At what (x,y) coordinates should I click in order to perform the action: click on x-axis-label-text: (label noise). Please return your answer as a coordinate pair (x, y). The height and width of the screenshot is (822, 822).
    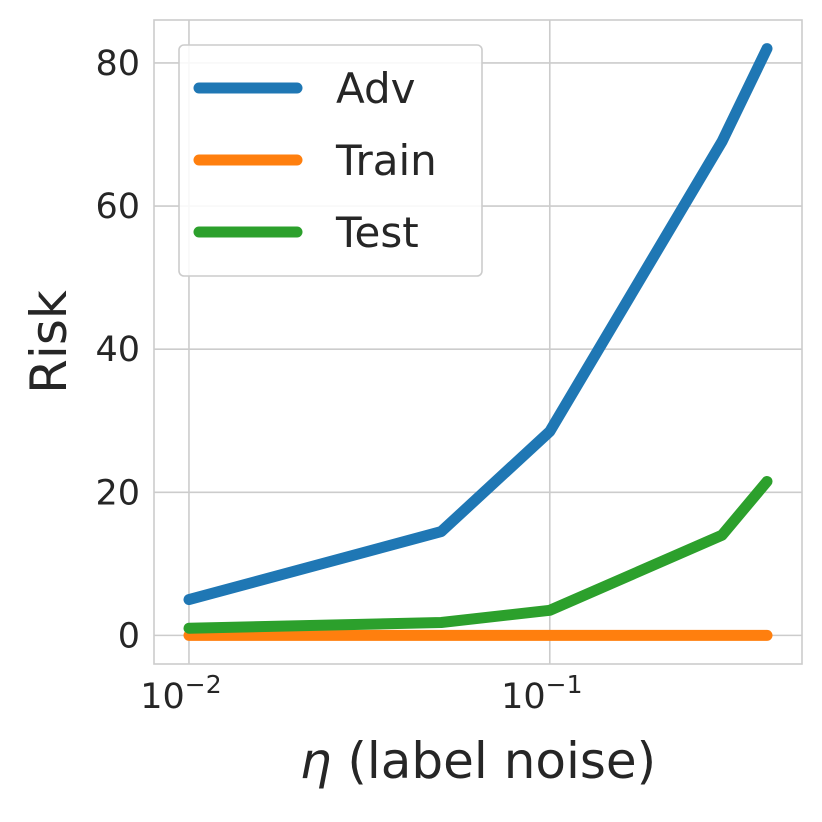
    Looking at the image, I should click on (493, 761).